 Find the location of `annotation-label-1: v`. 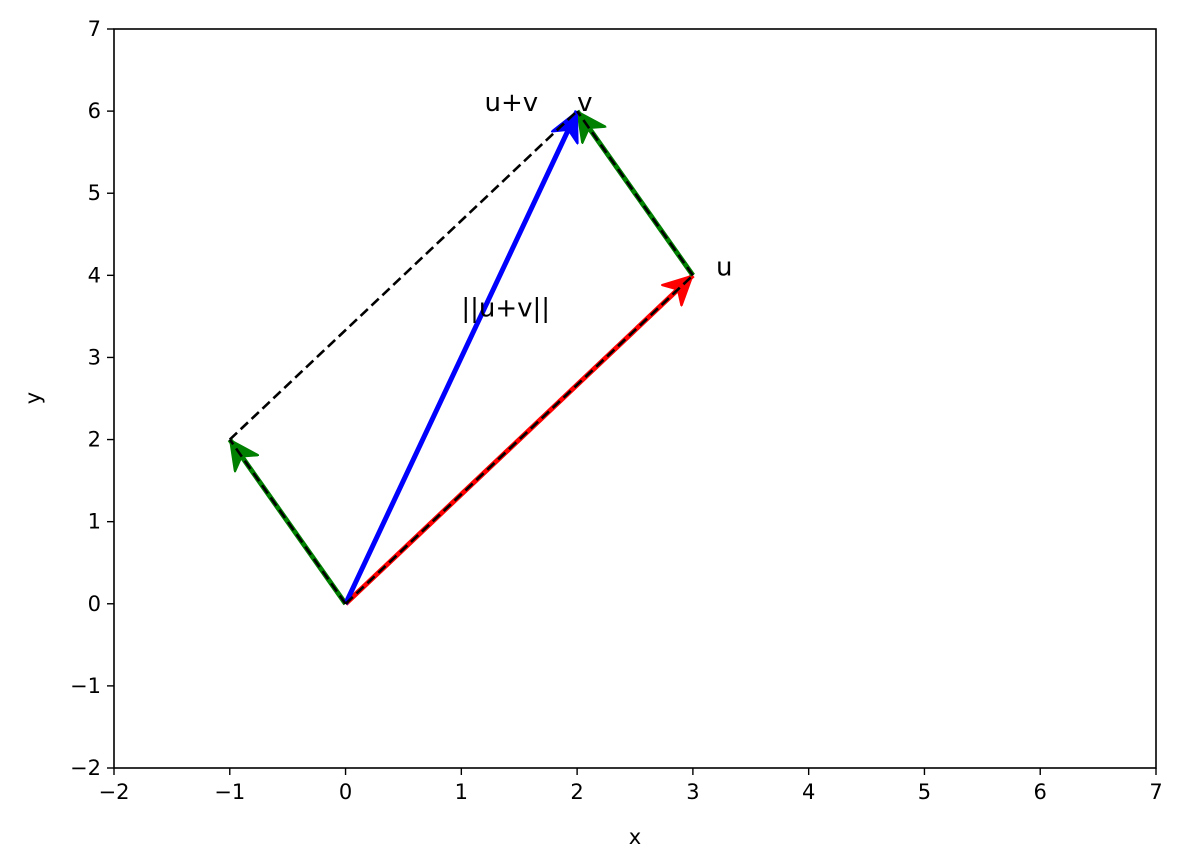

annotation-label-1: v is located at coordinates (584, 103).